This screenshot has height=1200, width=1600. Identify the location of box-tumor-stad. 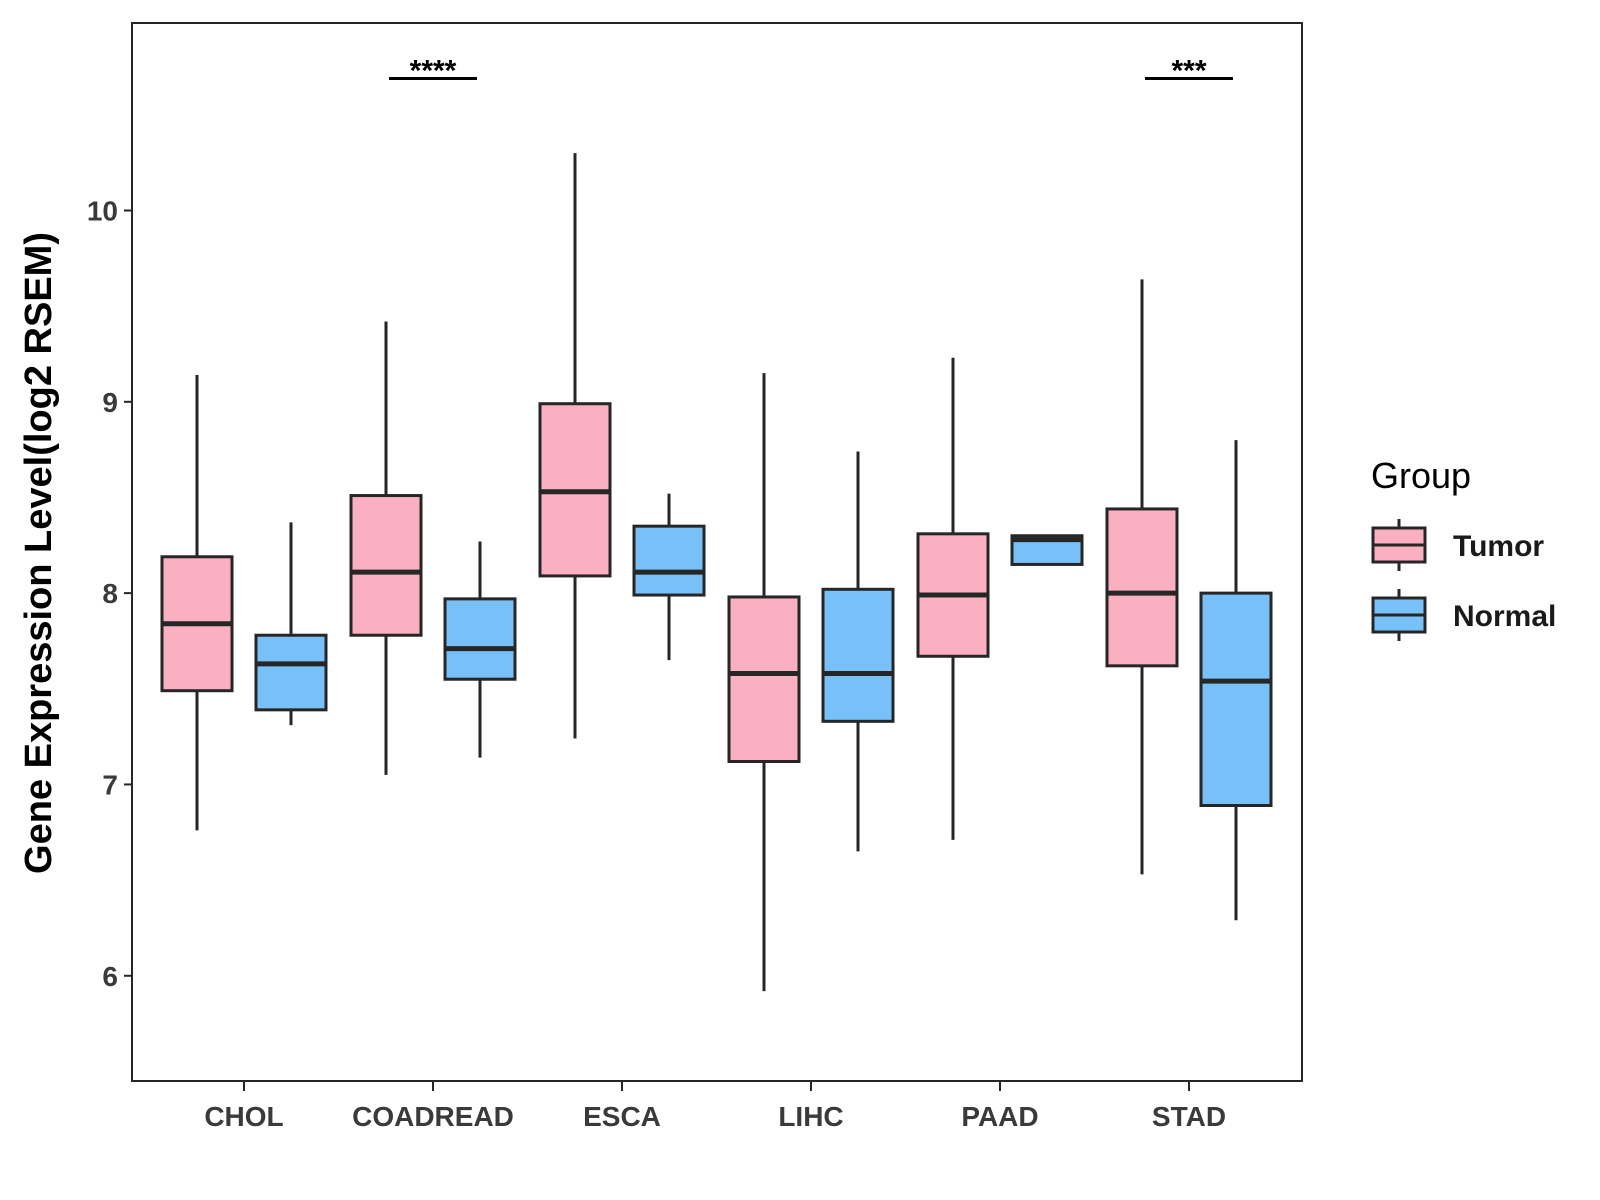
(1142, 577).